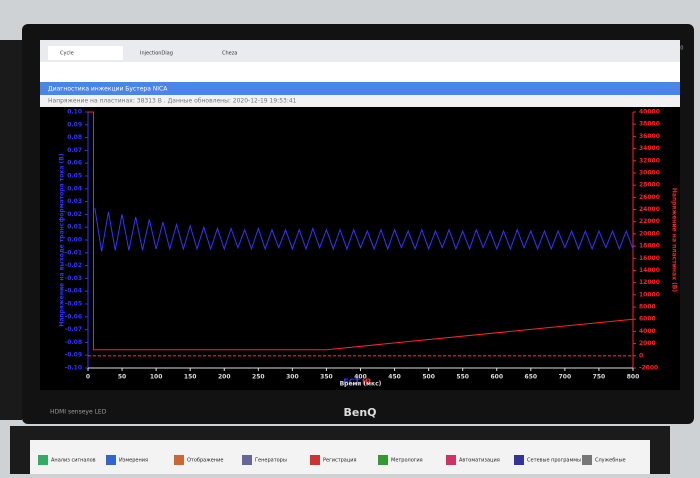 This screenshot has width=700, height=478. I want to click on legend-entry: FCT, so click(351, 382).